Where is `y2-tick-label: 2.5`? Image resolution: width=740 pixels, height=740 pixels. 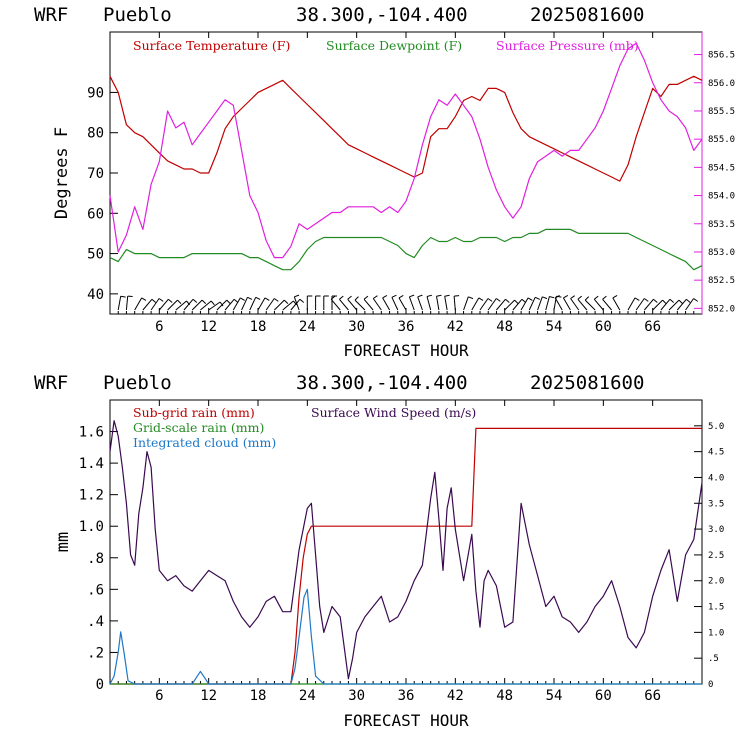 y2-tick-label: 2.5 is located at coordinates (716, 556).